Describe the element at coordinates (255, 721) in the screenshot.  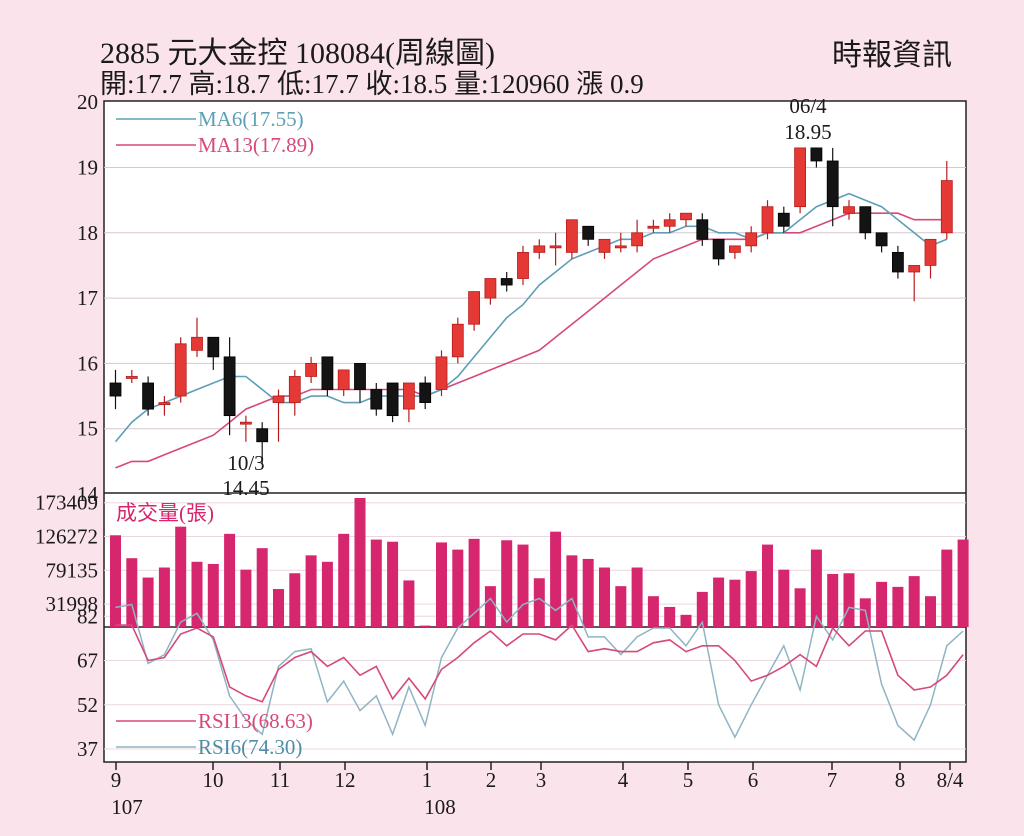
I see `rsi13-legend-label: RSI13(68.63)` at that location.